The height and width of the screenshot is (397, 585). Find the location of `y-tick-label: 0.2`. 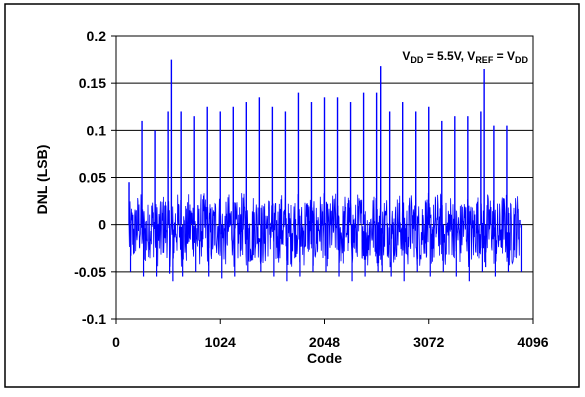

y-tick-label: 0.2 is located at coordinates (97, 36).